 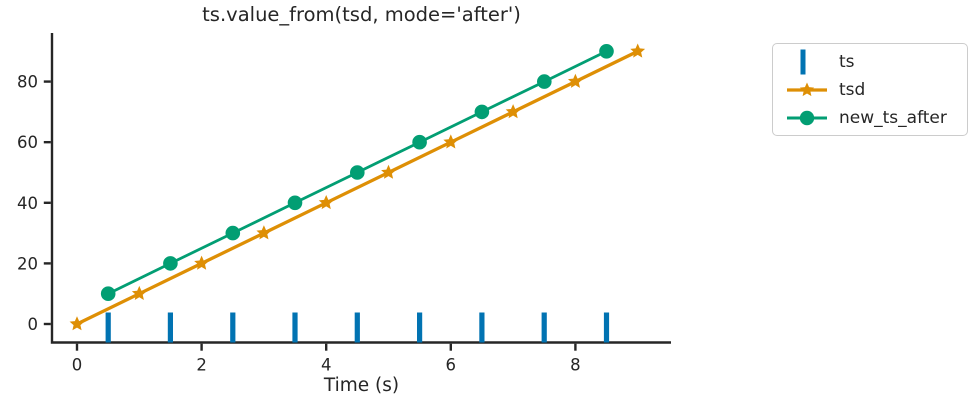 I want to click on y-tick-label: 20, so click(x=27, y=263).